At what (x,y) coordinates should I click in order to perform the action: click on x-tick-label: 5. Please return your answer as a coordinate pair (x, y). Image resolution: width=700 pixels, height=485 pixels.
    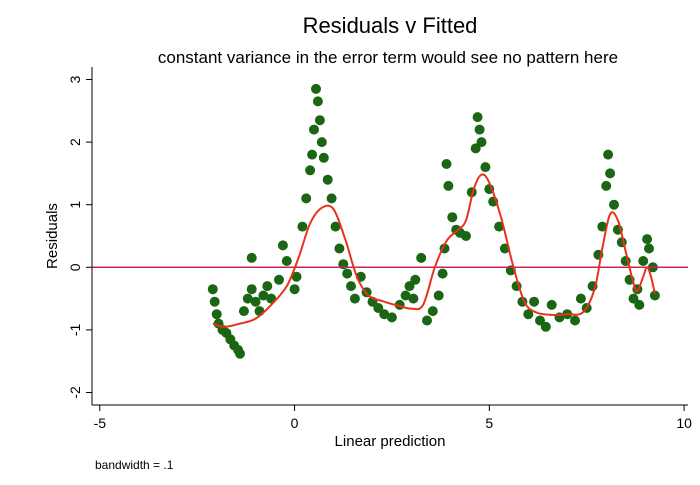
    Looking at the image, I should click on (489, 423).